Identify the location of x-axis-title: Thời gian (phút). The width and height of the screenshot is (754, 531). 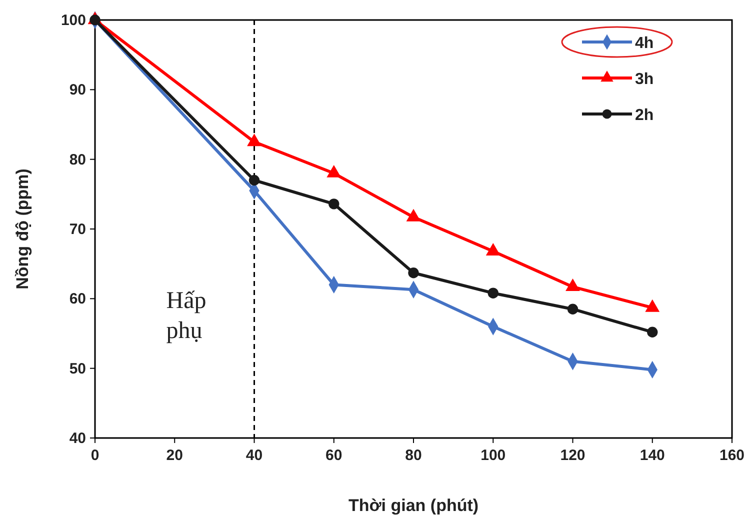
(413, 505).